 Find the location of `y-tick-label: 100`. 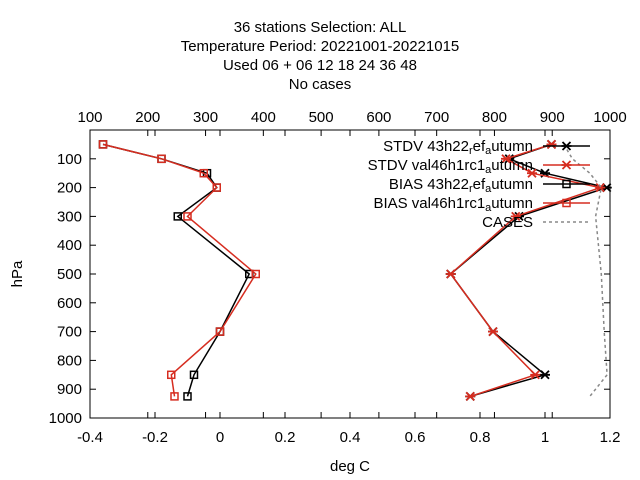

y-tick-label: 100 is located at coordinates (69, 159).